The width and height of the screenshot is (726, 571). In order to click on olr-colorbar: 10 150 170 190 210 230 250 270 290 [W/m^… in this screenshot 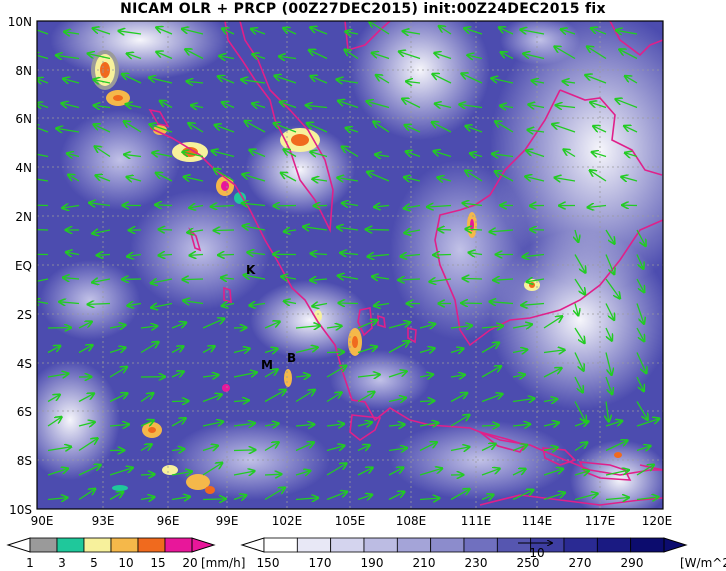, I will do `click(483, 553)`.